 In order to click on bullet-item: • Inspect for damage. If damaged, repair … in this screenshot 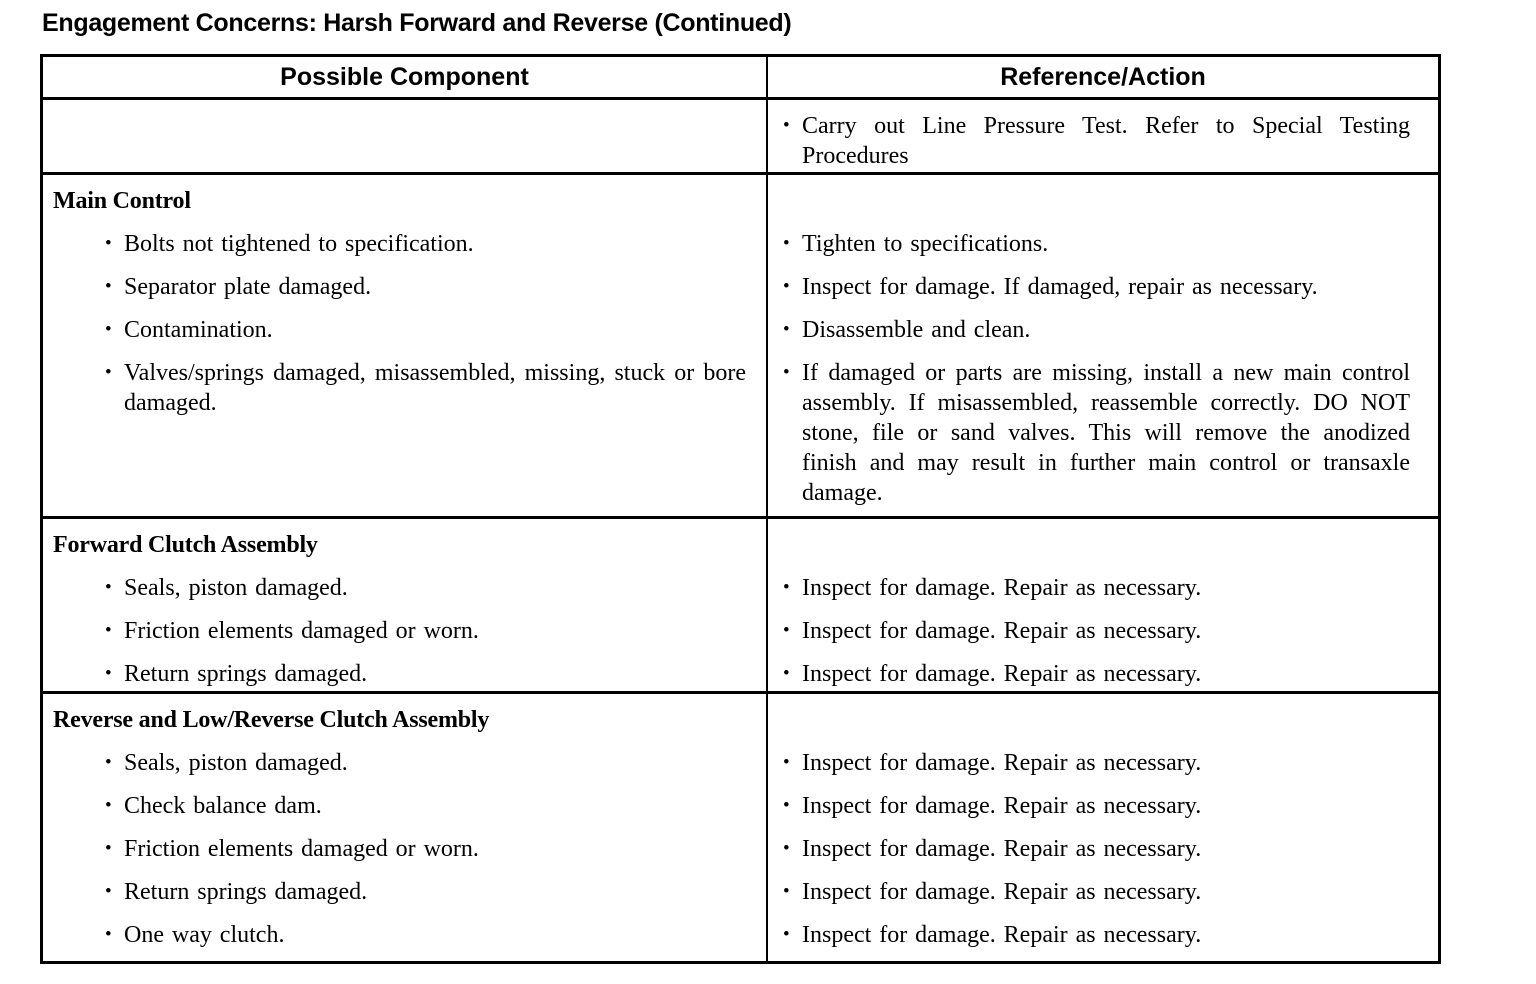, I will do `click(1096, 287)`.